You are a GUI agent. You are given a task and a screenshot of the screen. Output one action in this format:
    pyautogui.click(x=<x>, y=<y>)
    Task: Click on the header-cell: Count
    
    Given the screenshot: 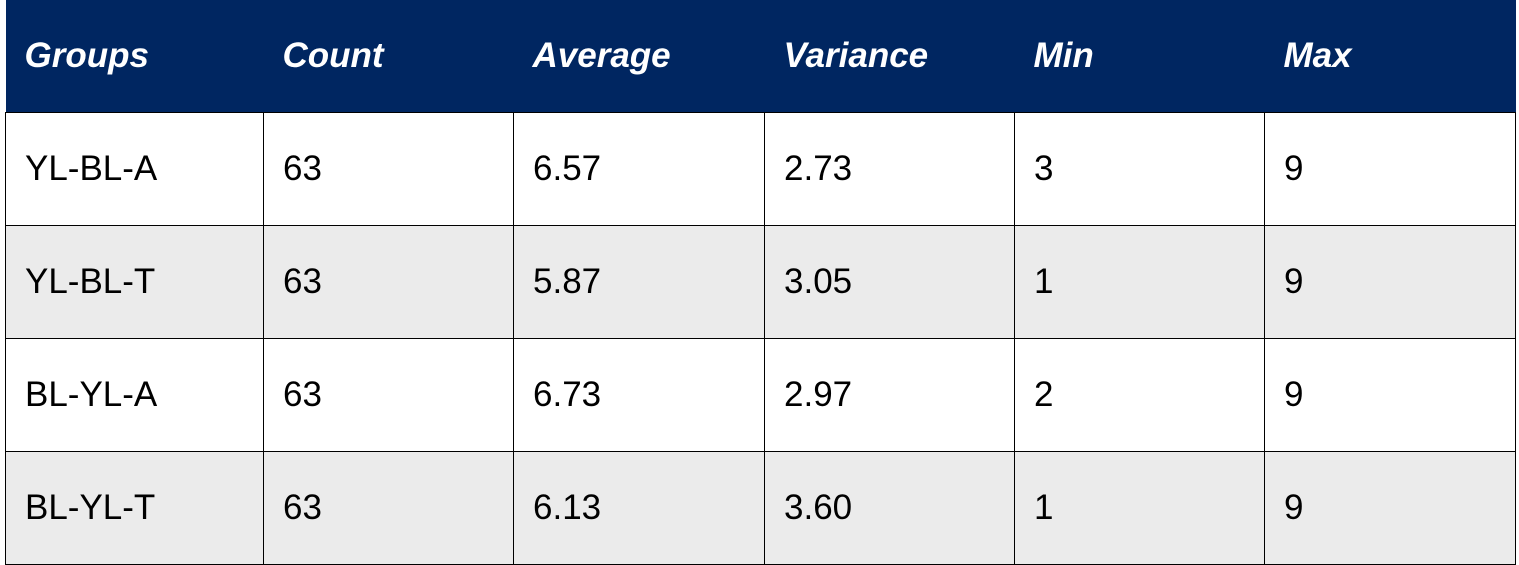 What is the action you would take?
    pyautogui.click(x=388, y=56)
    